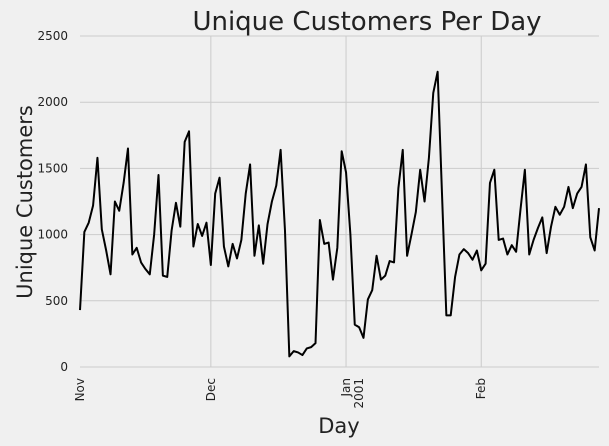 The height and width of the screenshot is (446, 609). I want to click on x-tick-labels: Nov Dec Jan 2001 Feb, so click(280, 393).